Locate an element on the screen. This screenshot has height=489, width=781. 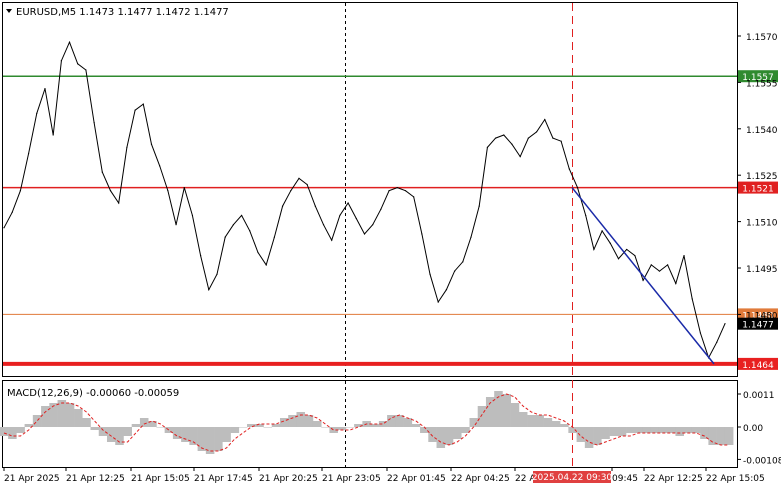
time-marker-tag: 2025.04.22 09:30 is located at coordinates (572, 477).